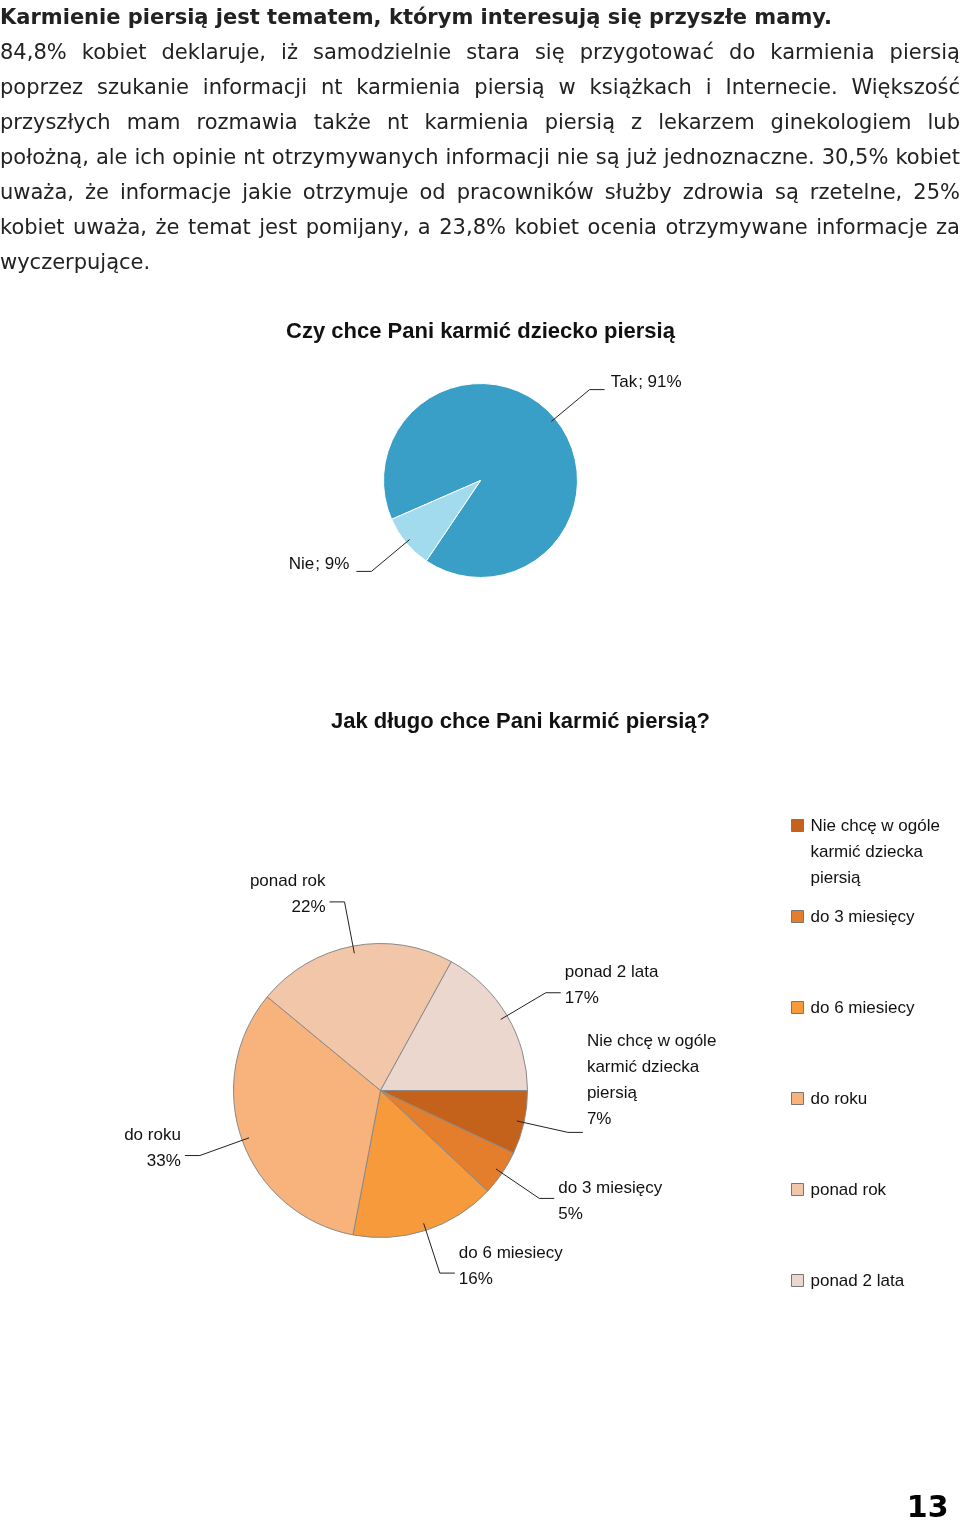 The height and width of the screenshot is (1521, 960). What do you see at coordinates (163, 1161) in the screenshot?
I see `data-label: 33%` at bounding box center [163, 1161].